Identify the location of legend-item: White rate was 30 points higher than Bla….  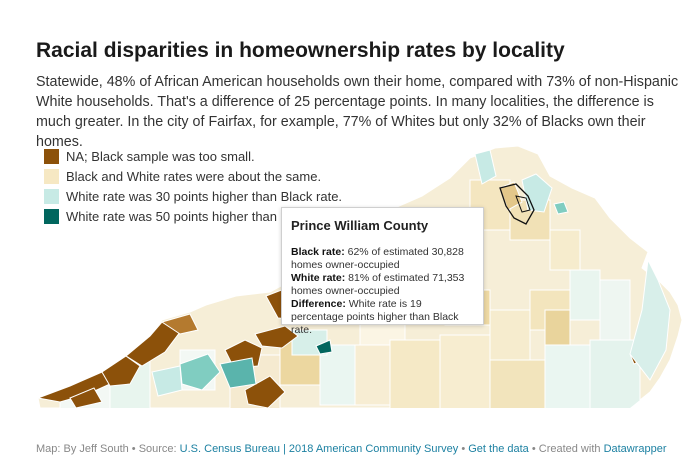
(193, 196).